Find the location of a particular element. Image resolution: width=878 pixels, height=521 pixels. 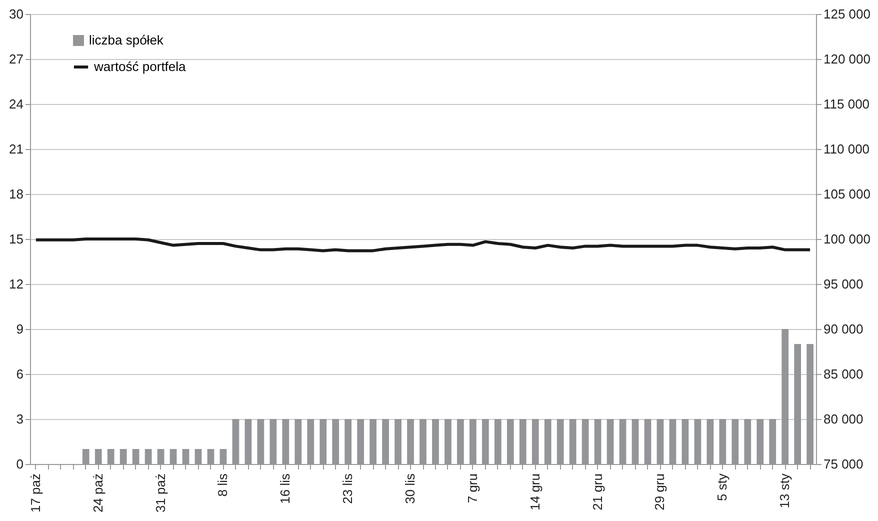

y2-tick-label: 110 000 is located at coordinates (847, 149).